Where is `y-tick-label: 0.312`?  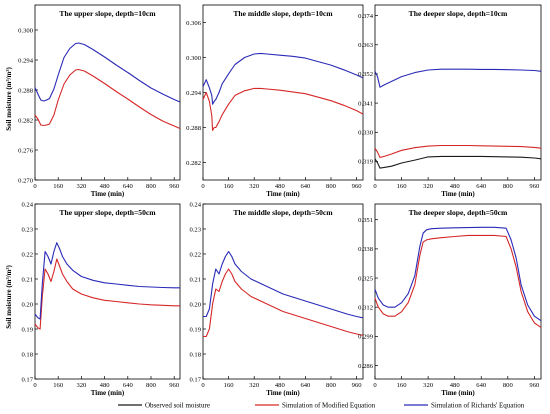 y-tick-label: 0.312 is located at coordinates (365, 308).